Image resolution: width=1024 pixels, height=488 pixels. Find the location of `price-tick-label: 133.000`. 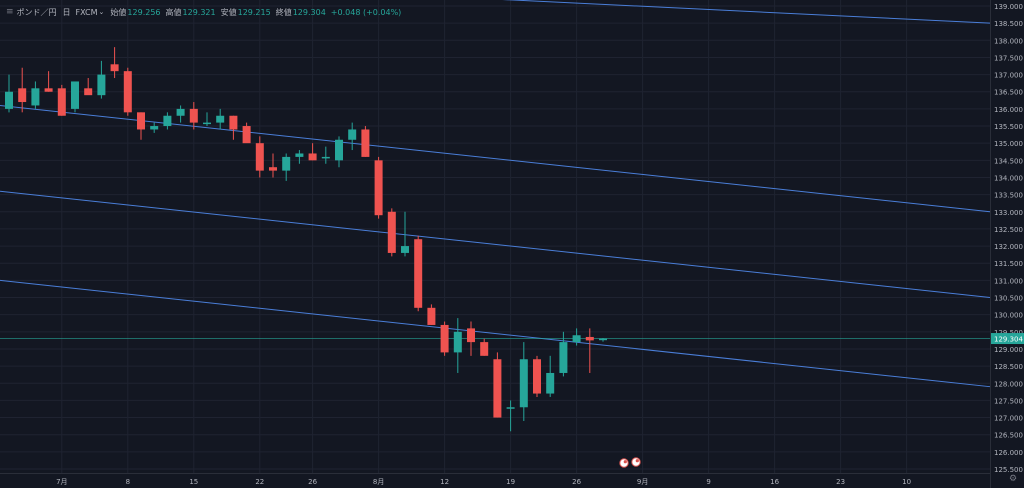

price-tick-label: 133.000 is located at coordinates (1008, 213).